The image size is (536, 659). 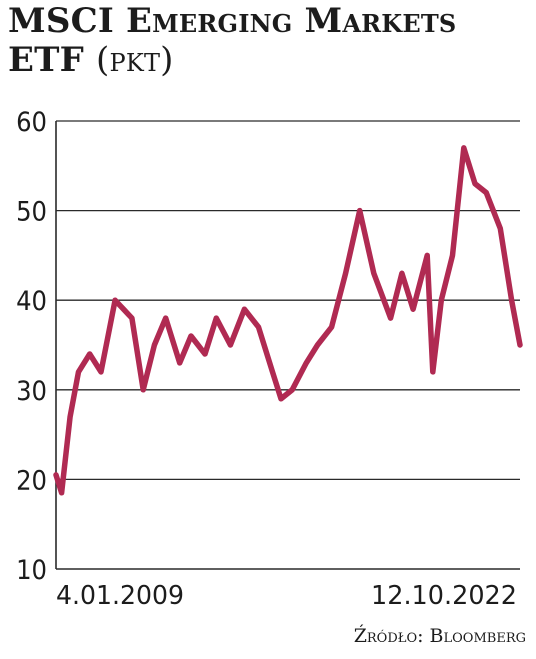 I want to click on y-tick-label-30: 30, so click(x=31, y=391).